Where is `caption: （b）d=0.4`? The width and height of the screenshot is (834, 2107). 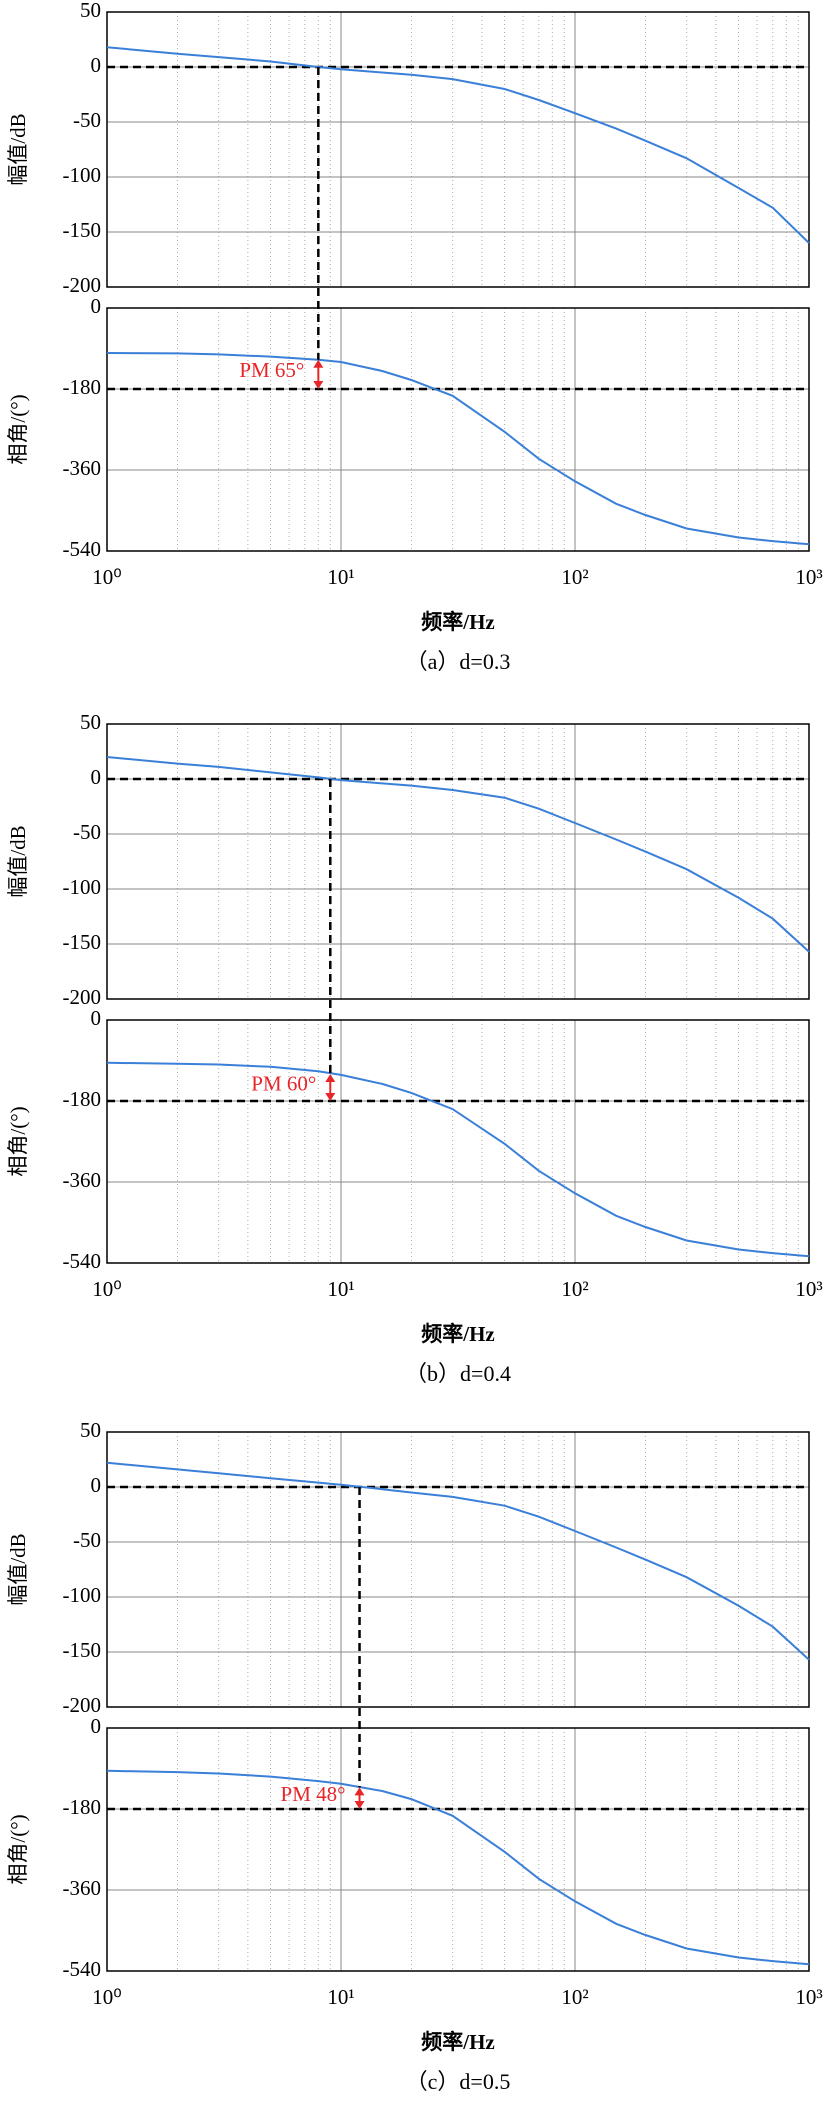 caption: （b）d=0.4 is located at coordinates (458, 1373).